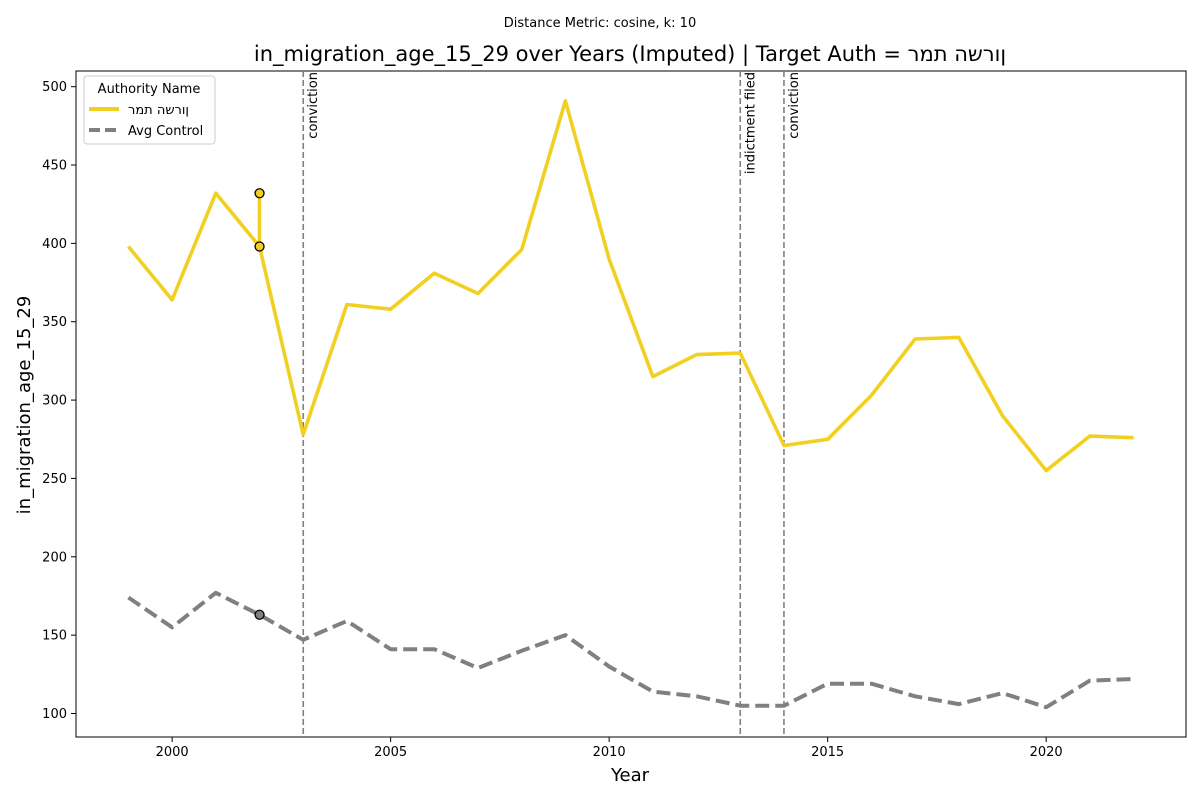 The image size is (1200, 800). I want to click on legend-label-avg-control: Avg Control, so click(165, 131).